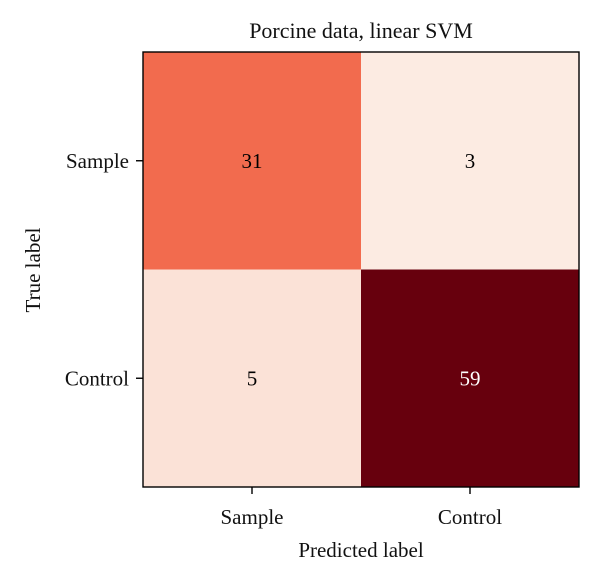 The width and height of the screenshot is (600, 579). Describe the element at coordinates (361, 550) in the screenshot. I see `x-axis-label: Predicted label` at that location.